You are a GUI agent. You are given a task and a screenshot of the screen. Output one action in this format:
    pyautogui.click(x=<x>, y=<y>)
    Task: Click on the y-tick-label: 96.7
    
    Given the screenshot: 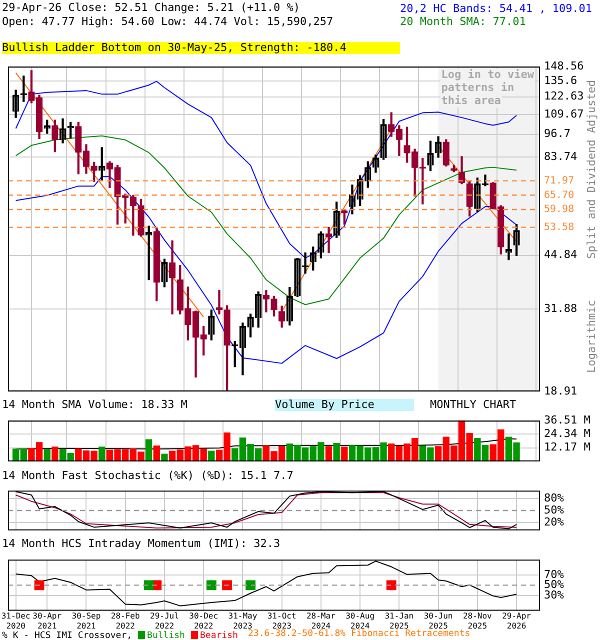 What is the action you would take?
    pyautogui.click(x=557, y=133)
    